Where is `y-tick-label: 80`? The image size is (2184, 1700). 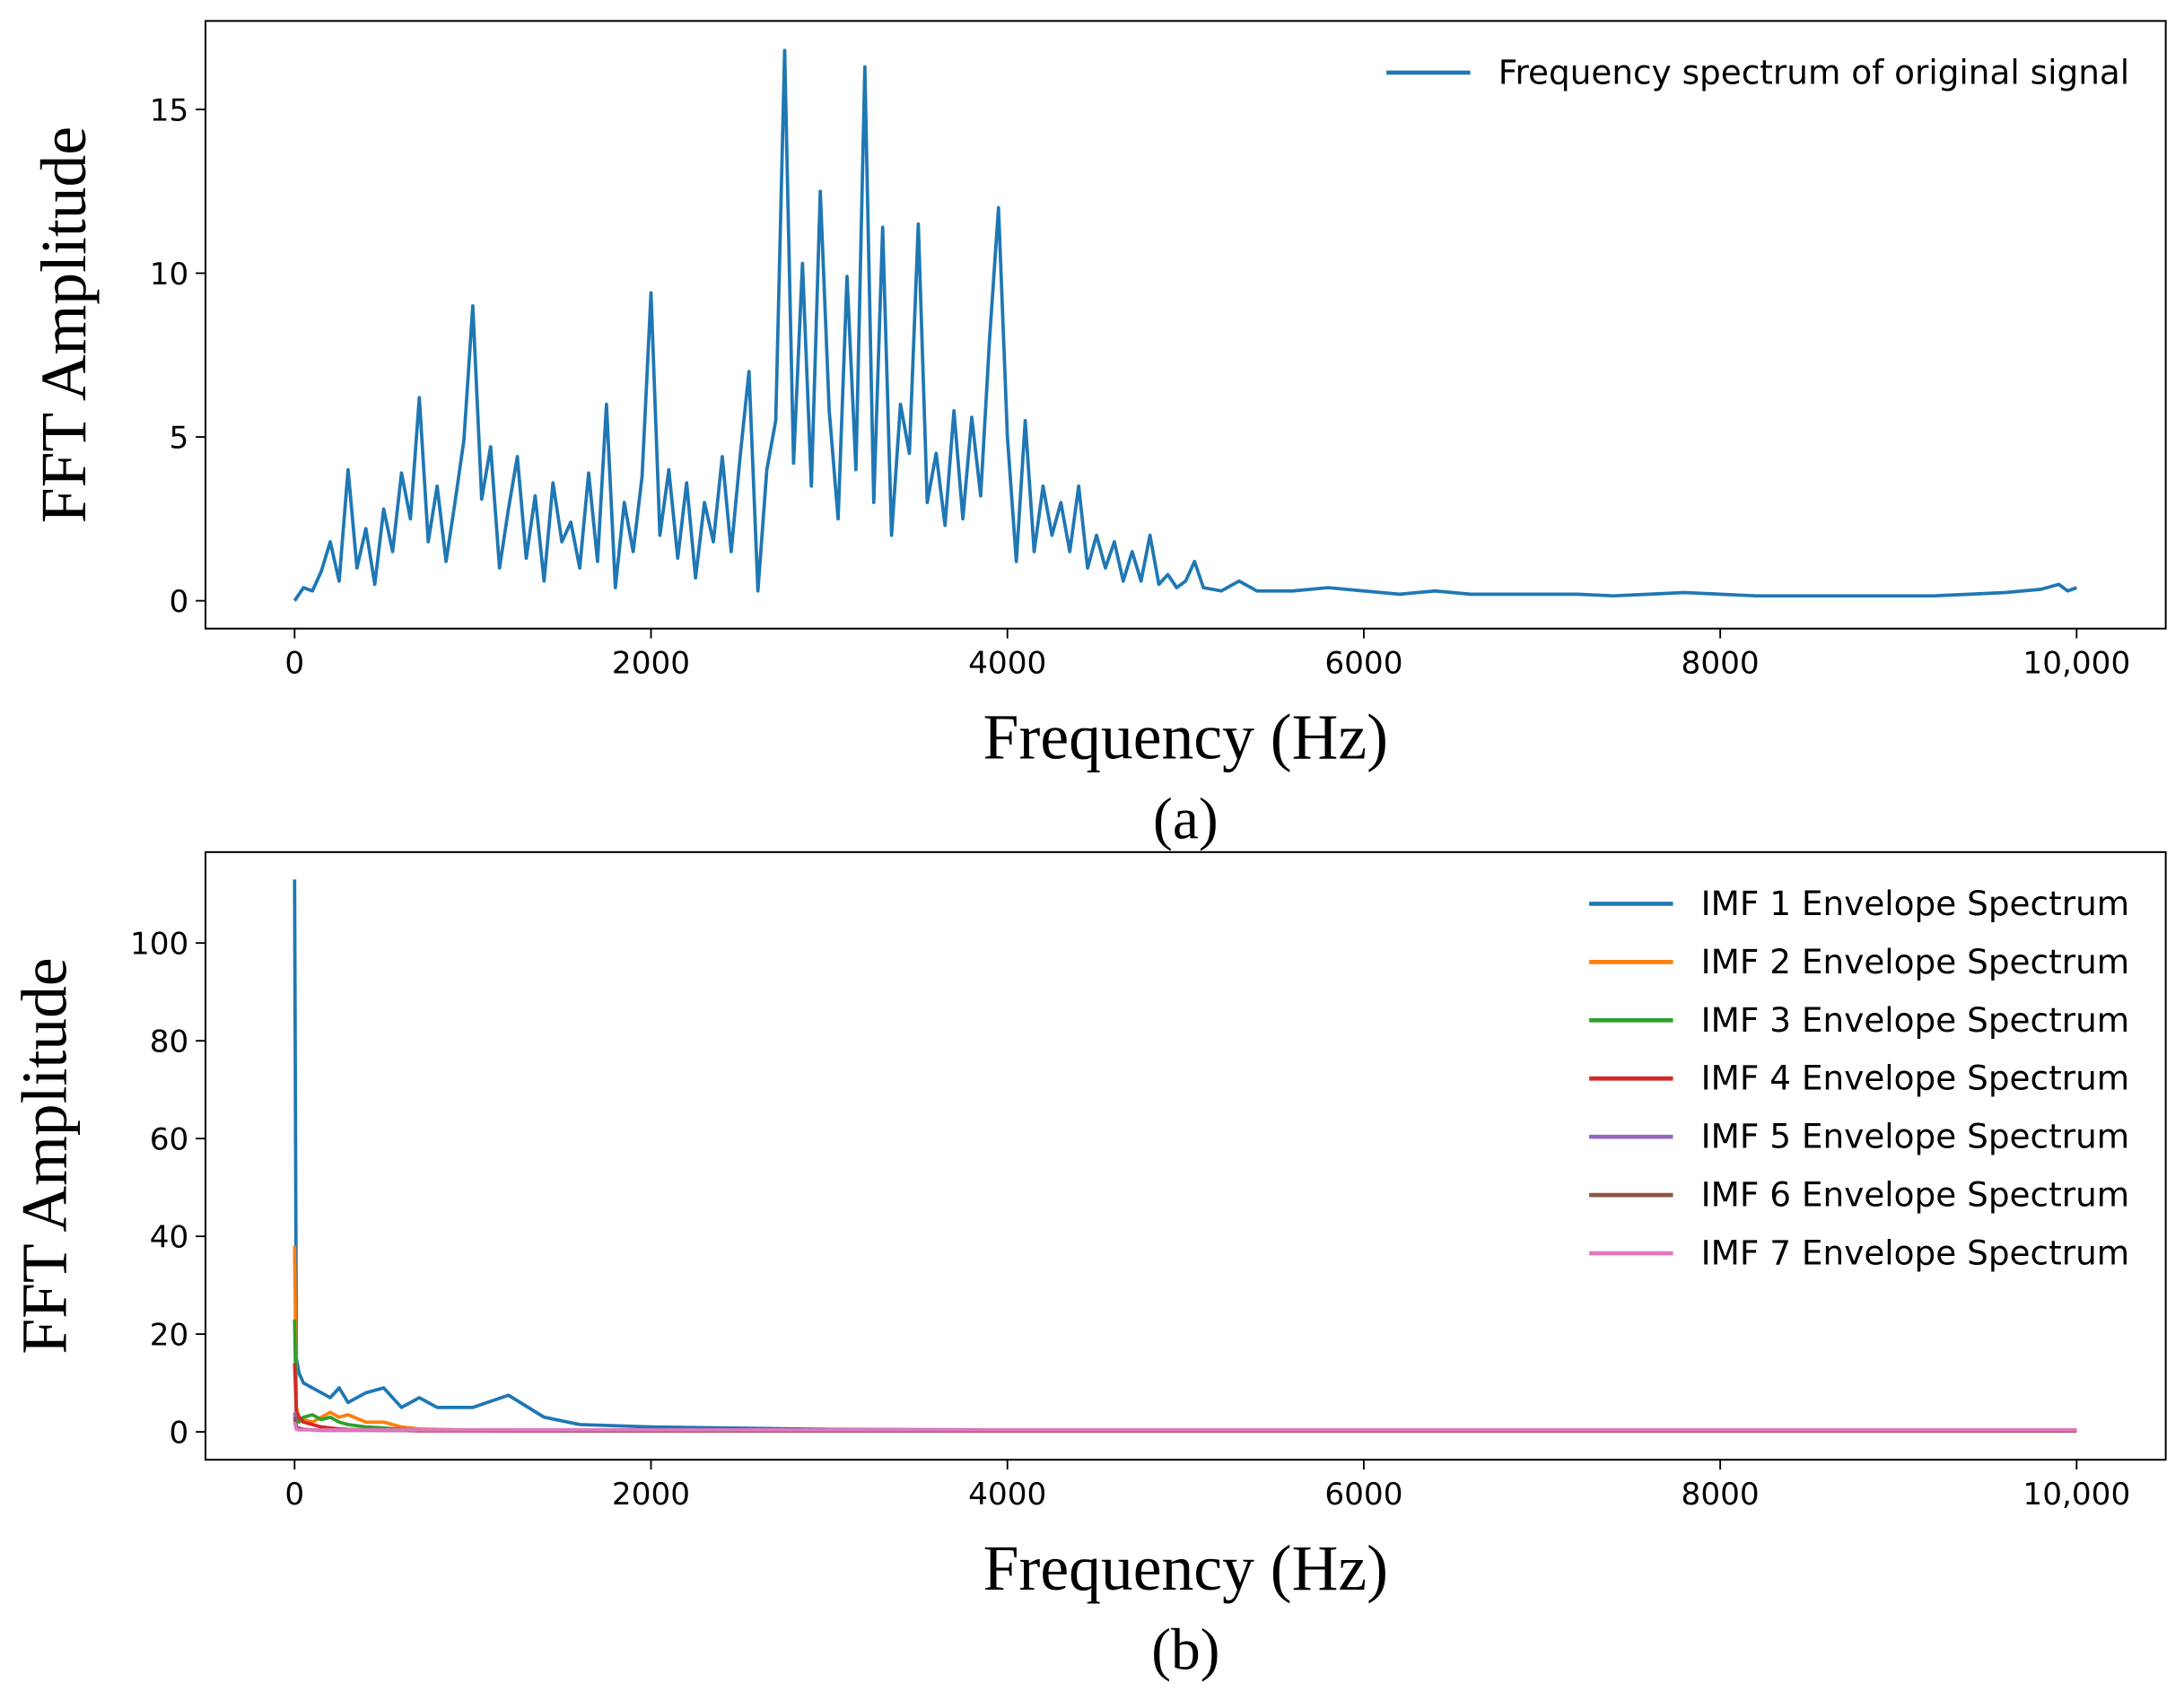
y-tick-label: 80 is located at coordinates (169, 1042).